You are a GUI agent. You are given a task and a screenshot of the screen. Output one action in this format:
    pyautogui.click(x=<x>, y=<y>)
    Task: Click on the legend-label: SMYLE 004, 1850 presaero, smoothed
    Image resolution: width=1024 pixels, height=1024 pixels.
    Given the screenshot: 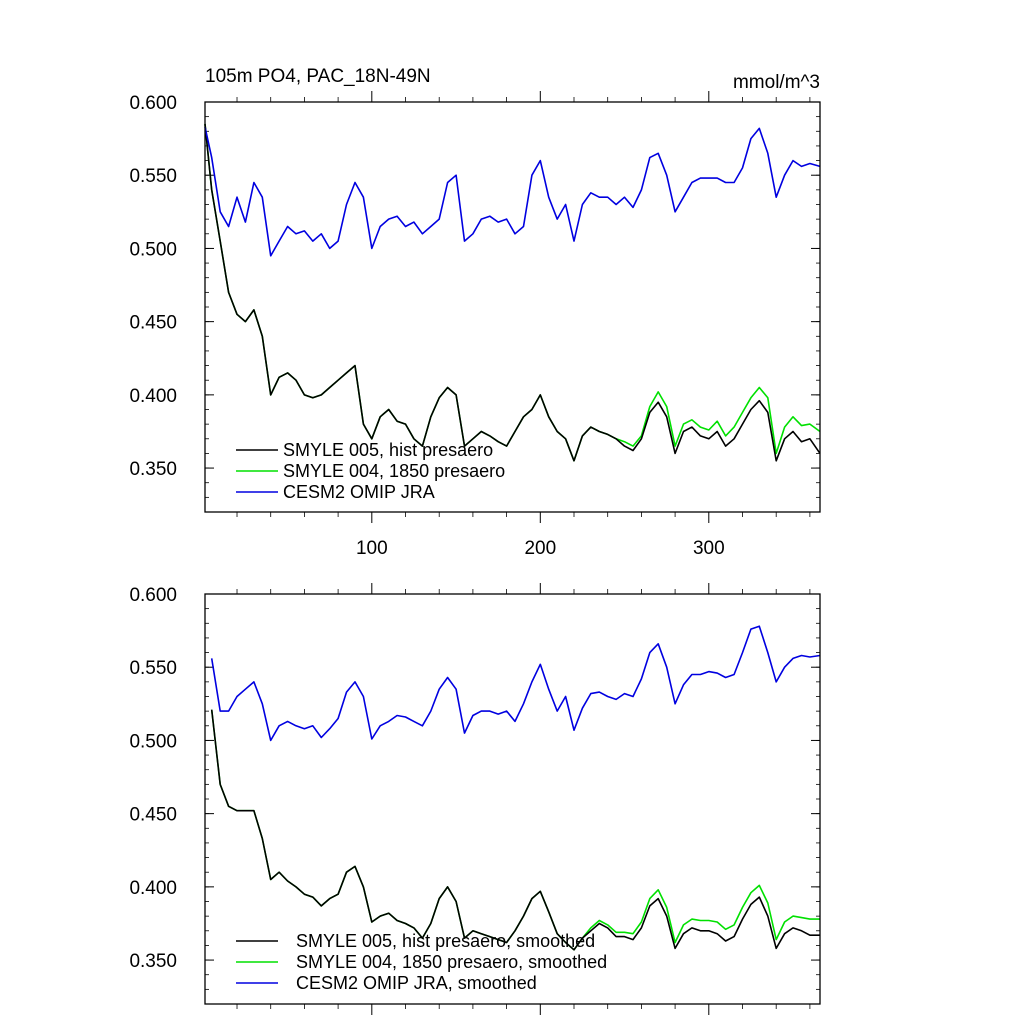 What is the action you would take?
    pyautogui.click(x=451, y=962)
    